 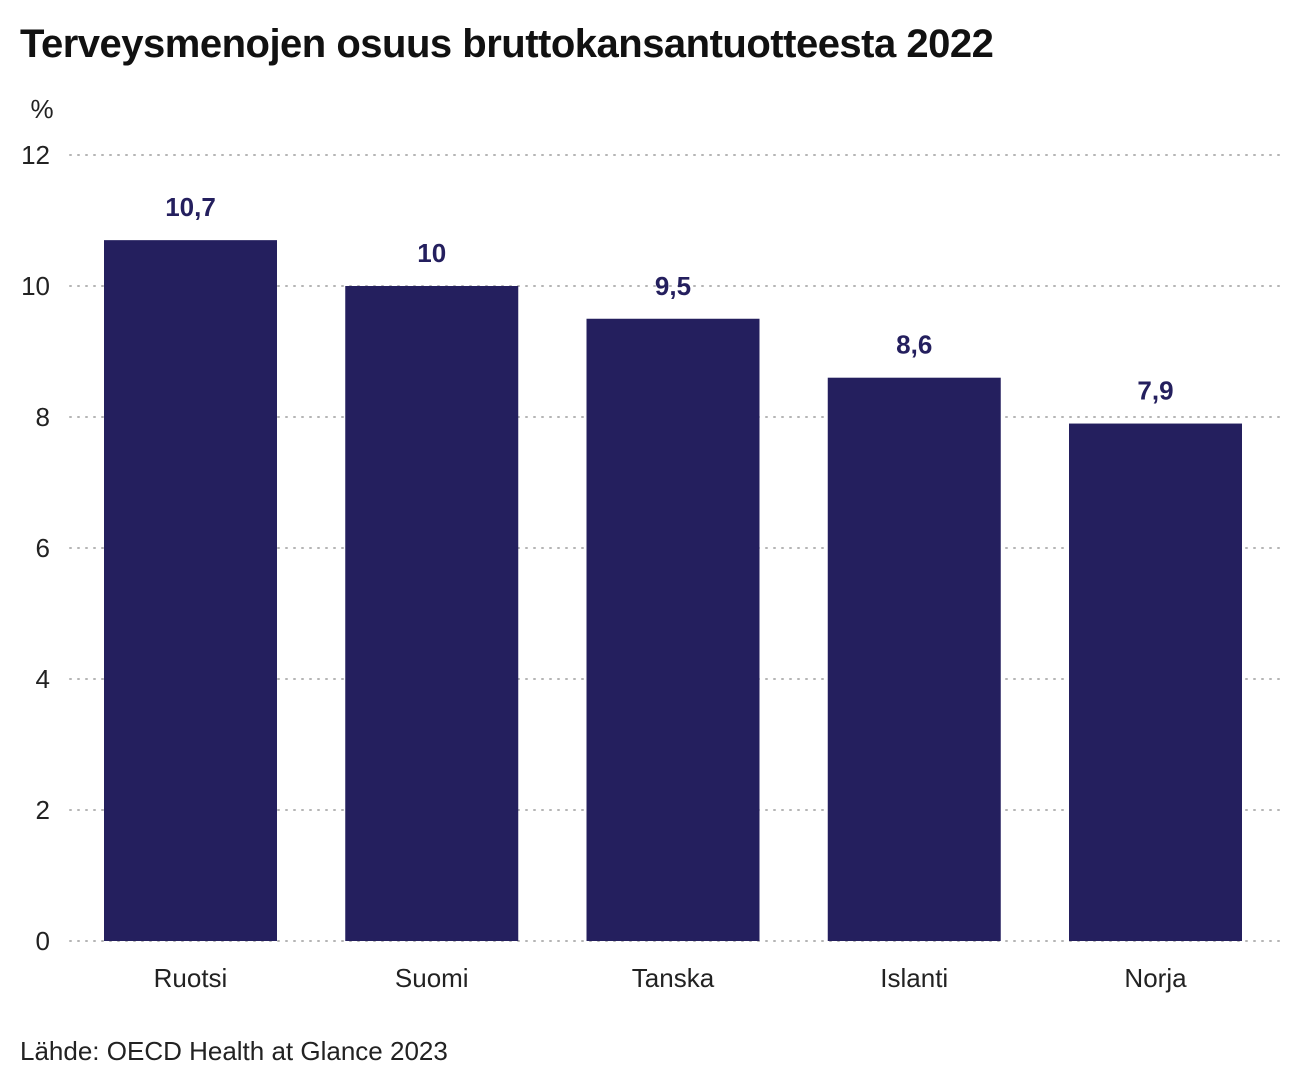 I want to click on value-label: 9,5, so click(x=673, y=286).